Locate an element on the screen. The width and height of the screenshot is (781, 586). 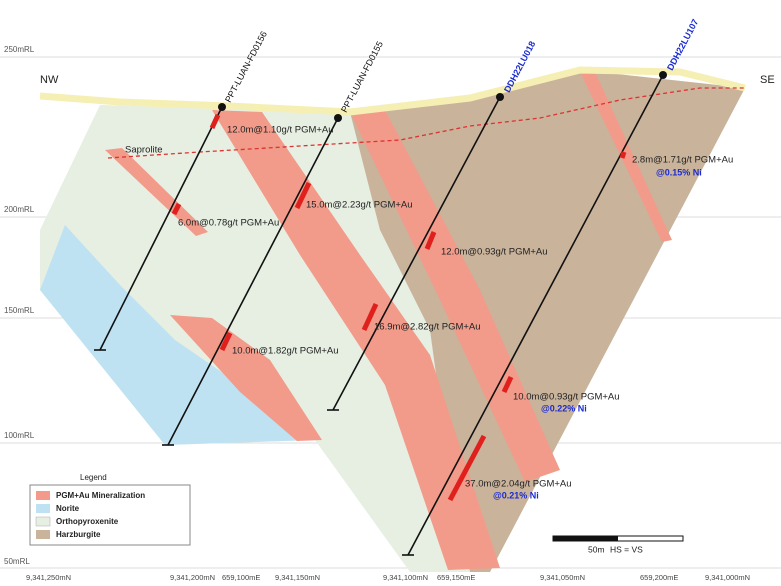
coordinate: 9,341,250mN is located at coordinates (48, 577).